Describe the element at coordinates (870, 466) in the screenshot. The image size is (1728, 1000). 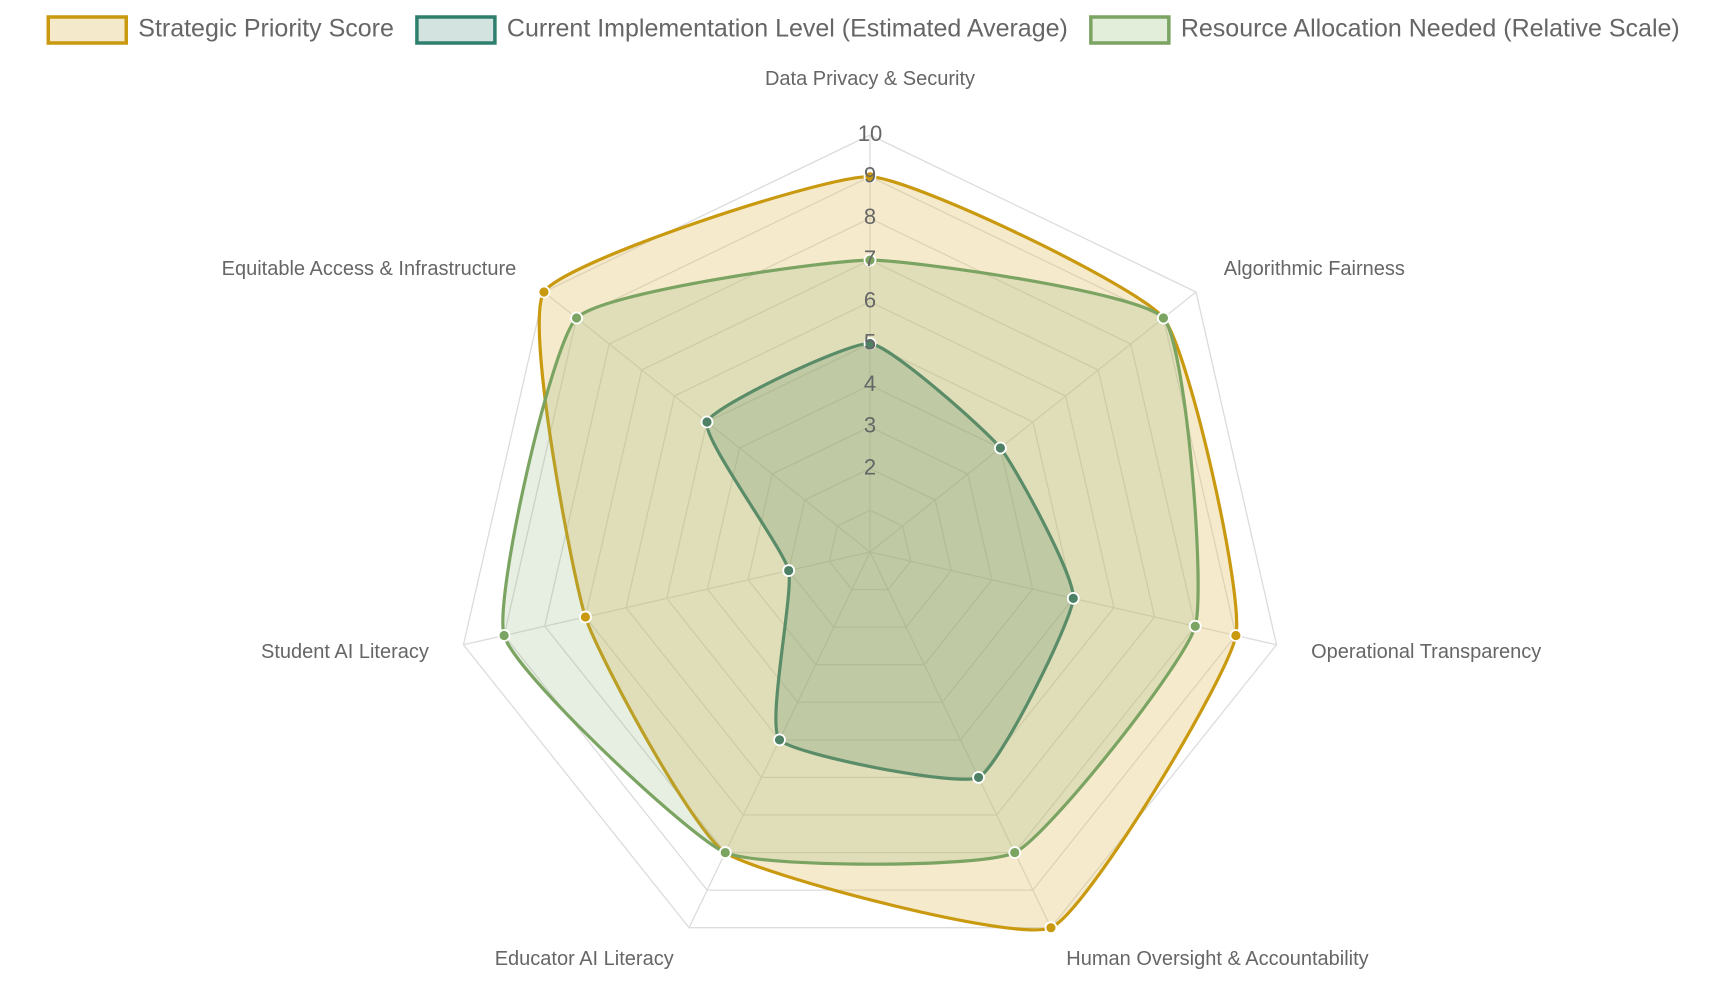
I see `tick-label-2: 2` at that location.